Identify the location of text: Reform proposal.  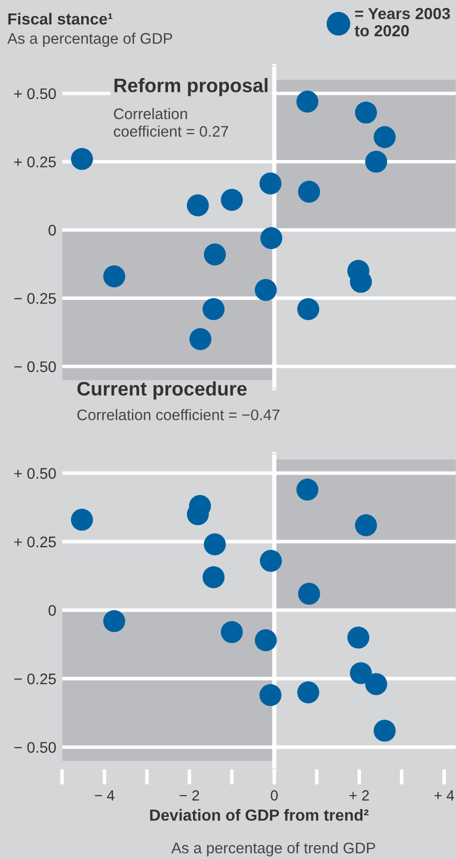
(191, 87).